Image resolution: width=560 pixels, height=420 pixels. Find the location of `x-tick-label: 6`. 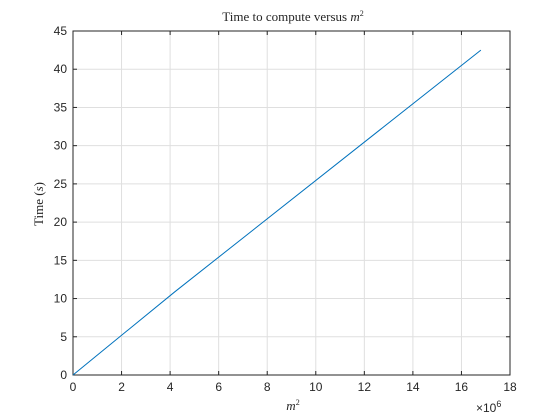

x-tick-label: 6 is located at coordinates (218, 387).